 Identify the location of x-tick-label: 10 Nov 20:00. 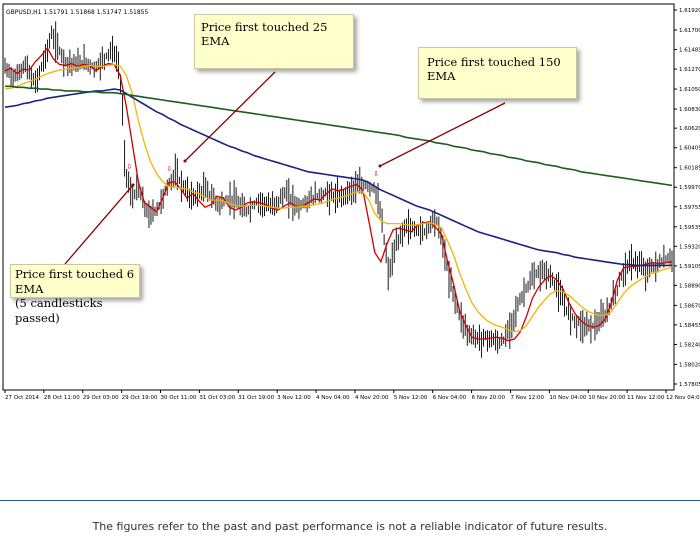
(607, 398).